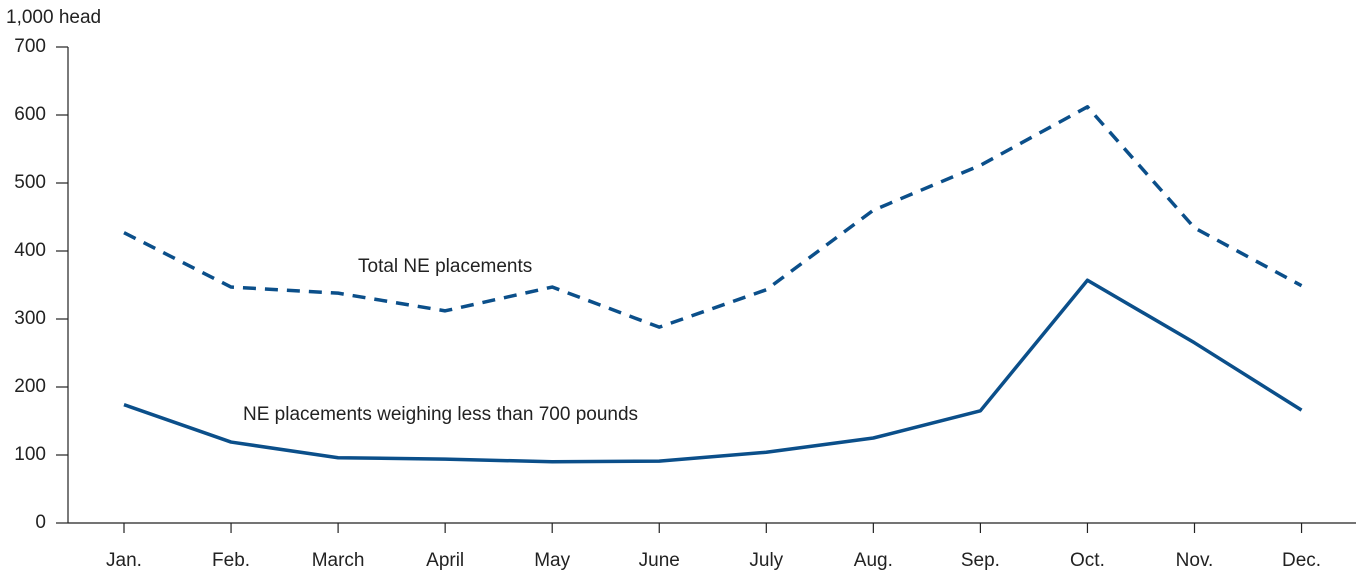 The width and height of the screenshot is (1356, 576). Describe the element at coordinates (1087, 560) in the screenshot. I see `x-tick-label: Oct.` at that location.